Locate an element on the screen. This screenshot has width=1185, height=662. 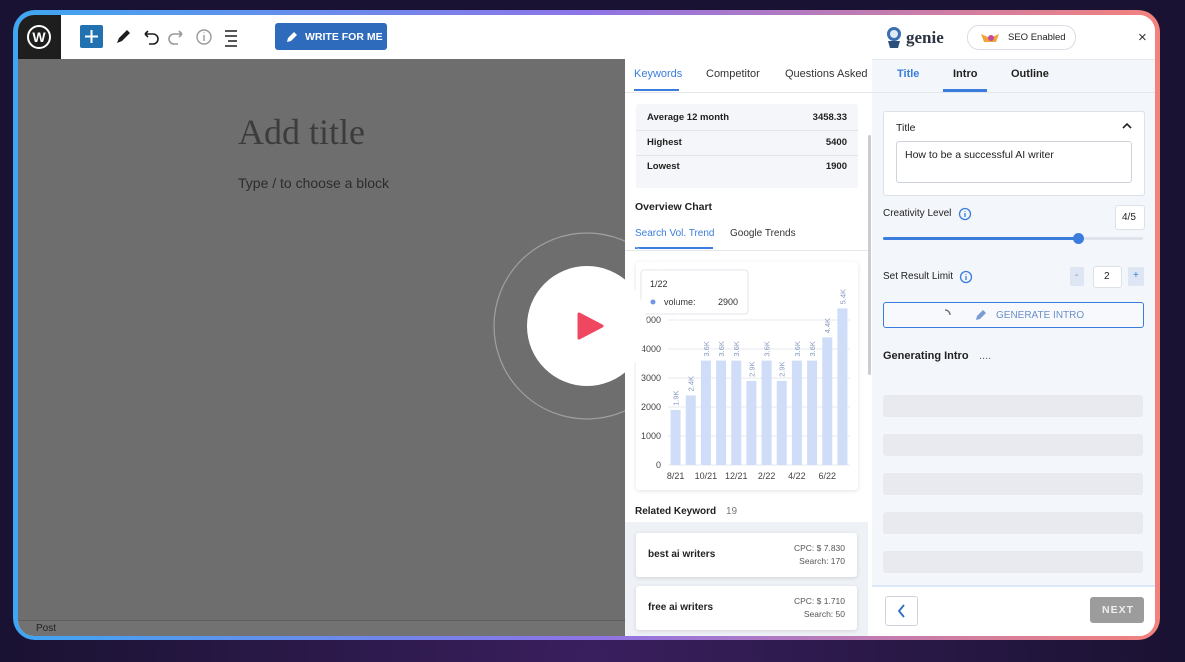
title-card: Title How to be a successful AI writer is located at coordinates (1014, 153).